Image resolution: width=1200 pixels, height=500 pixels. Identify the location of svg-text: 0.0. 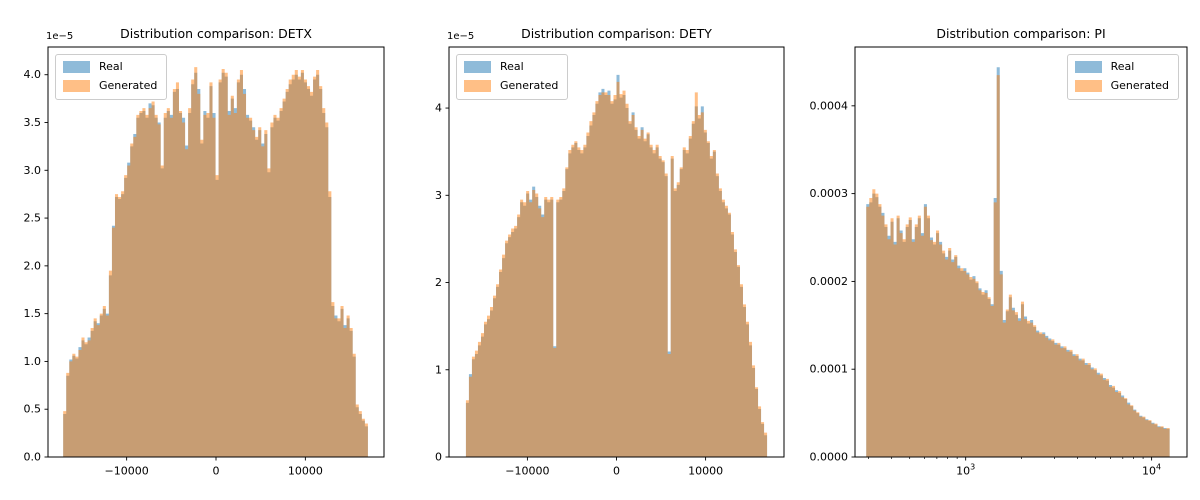
(33, 457).